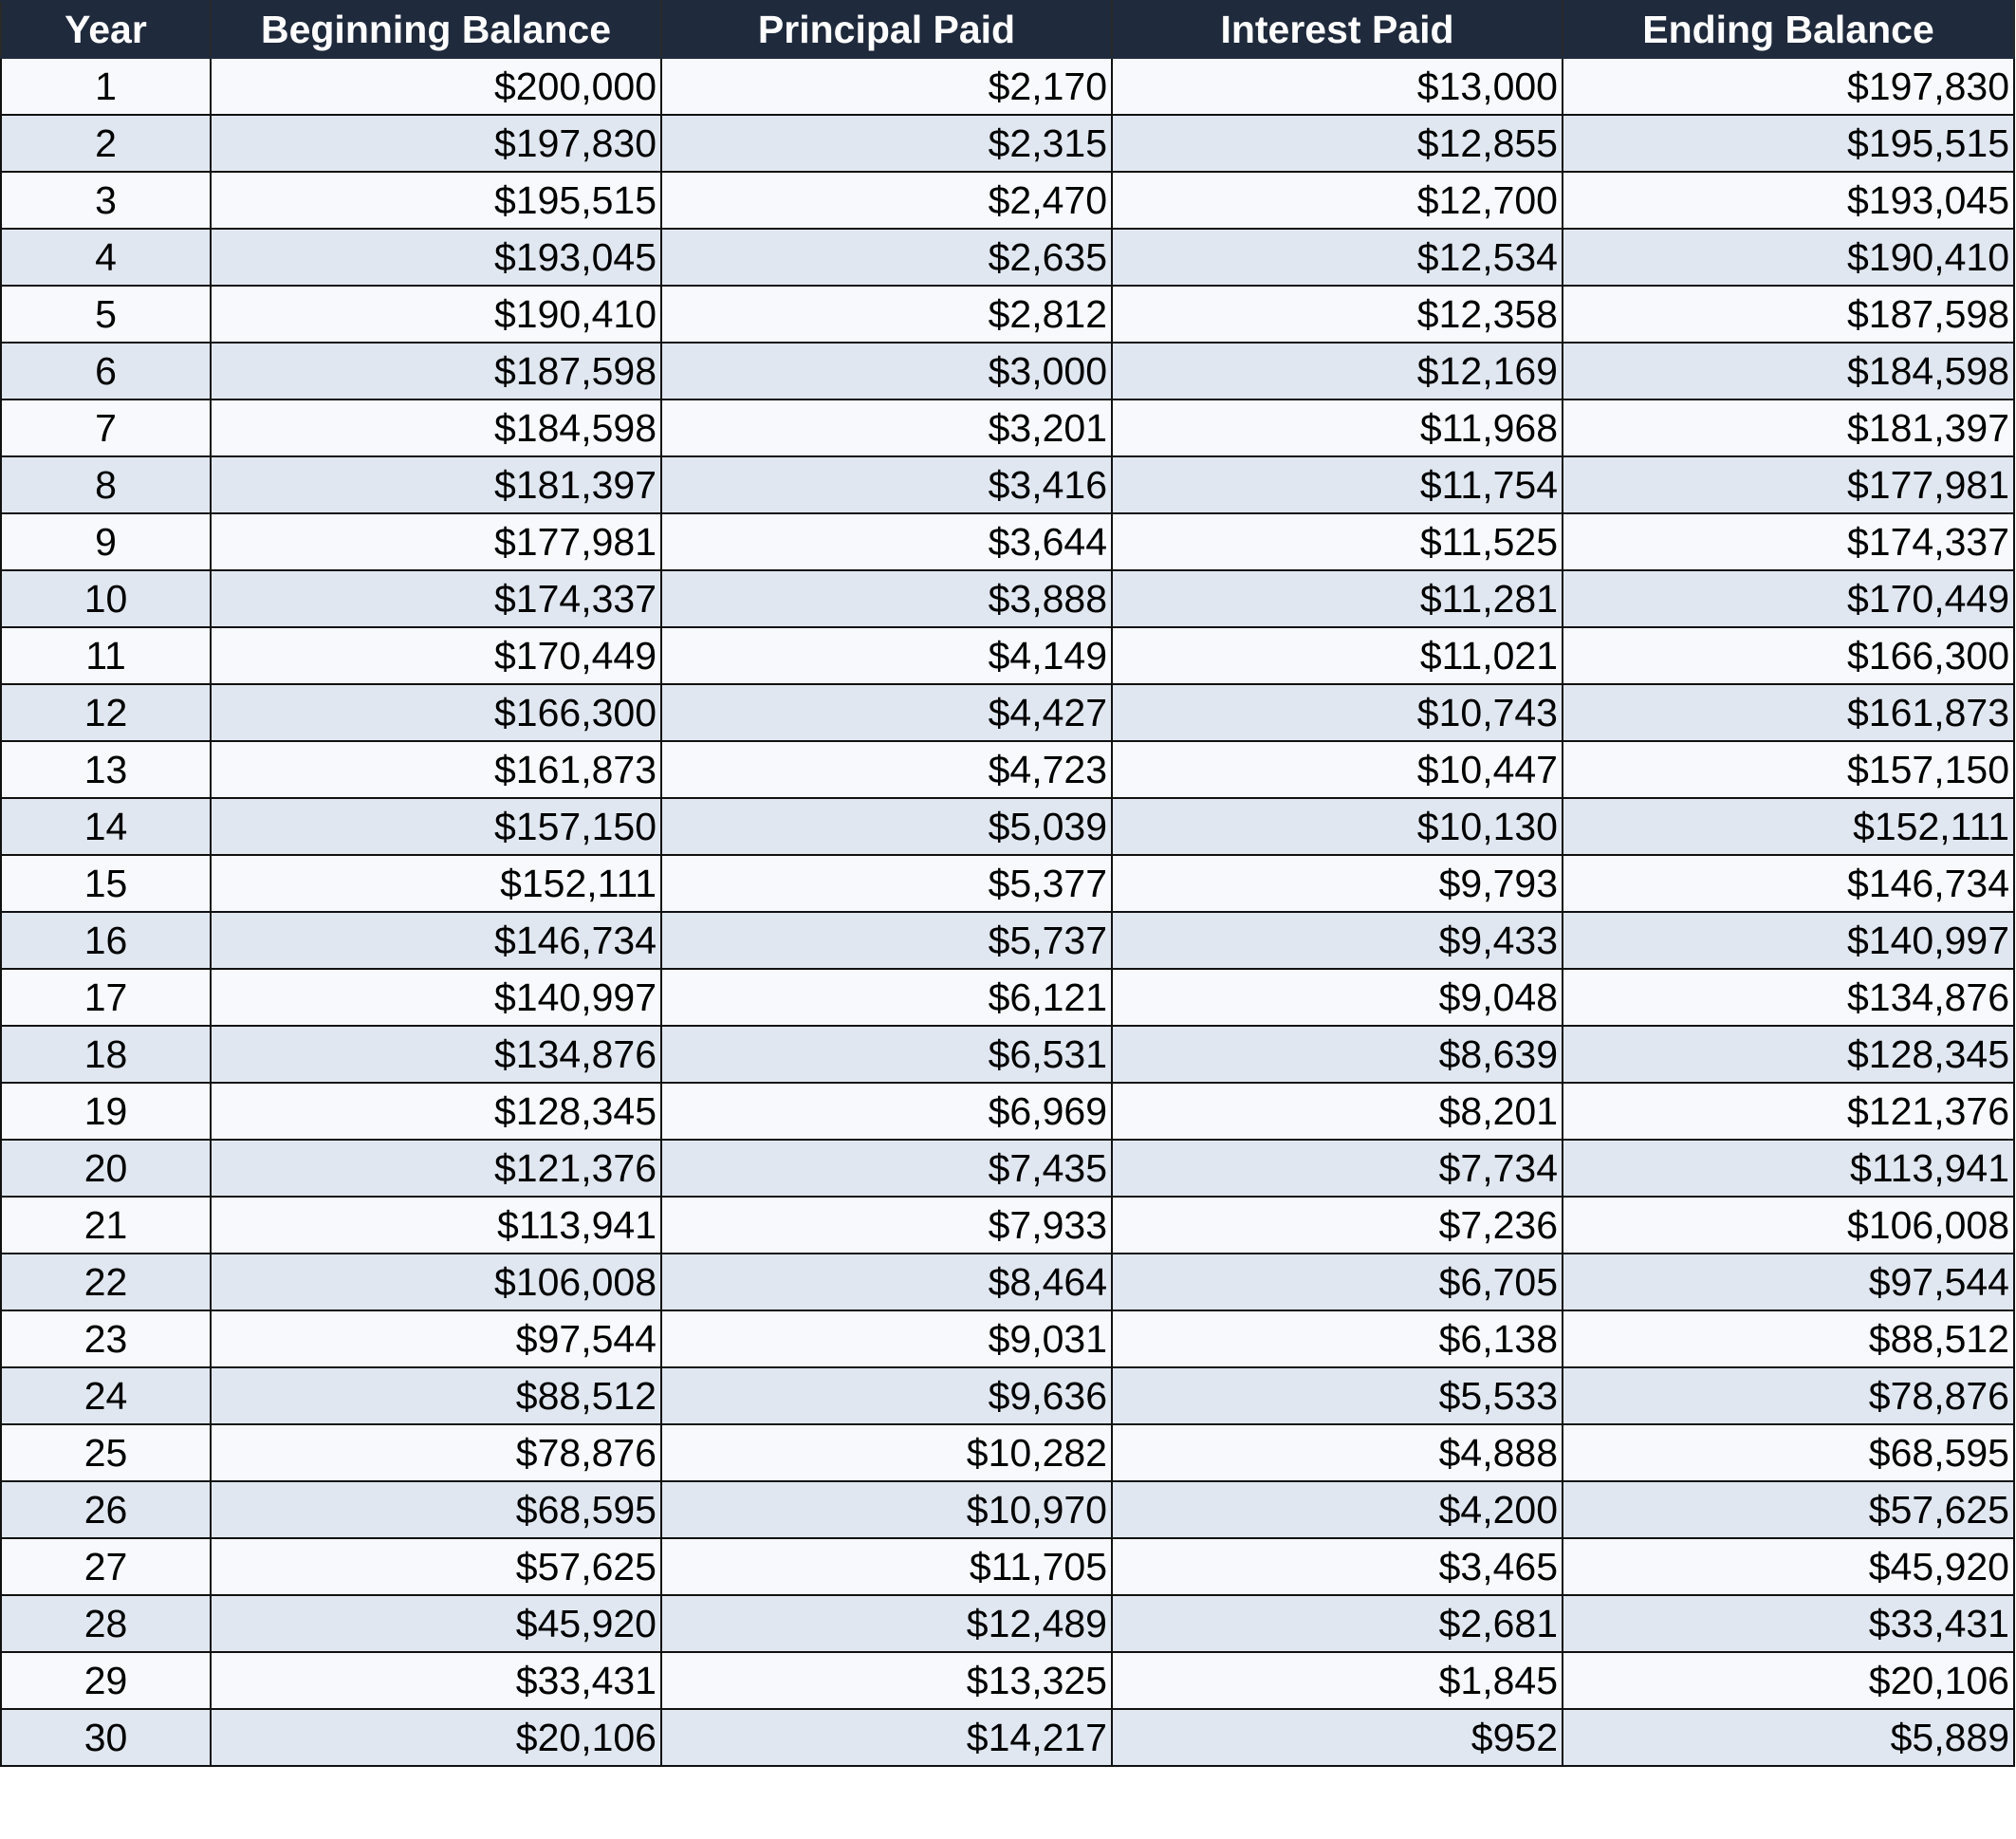 The width and height of the screenshot is (2016, 1839). What do you see at coordinates (886, 29) in the screenshot?
I see `column-header: Principal Paid` at bounding box center [886, 29].